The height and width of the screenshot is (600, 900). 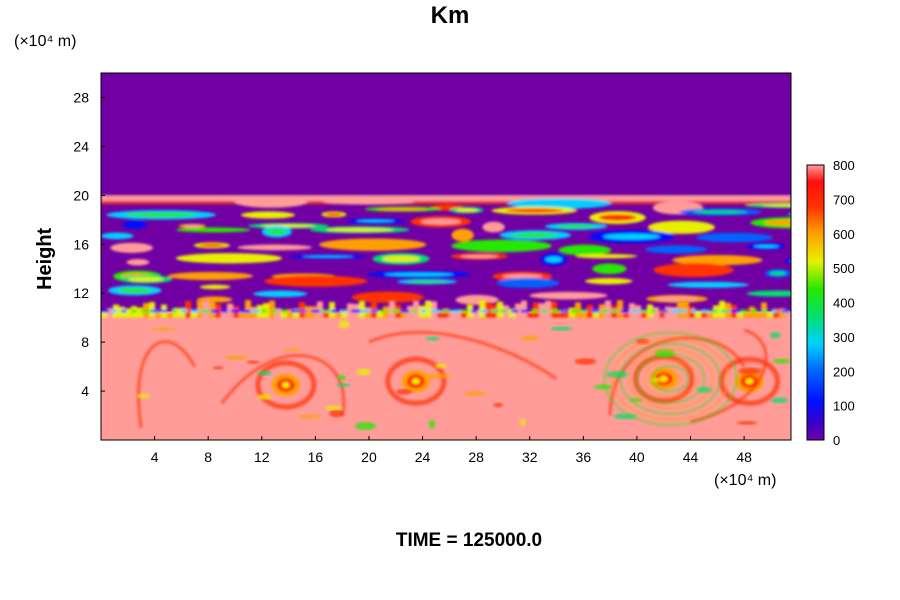 I want to click on x-tick-label: 4, so click(x=155, y=457).